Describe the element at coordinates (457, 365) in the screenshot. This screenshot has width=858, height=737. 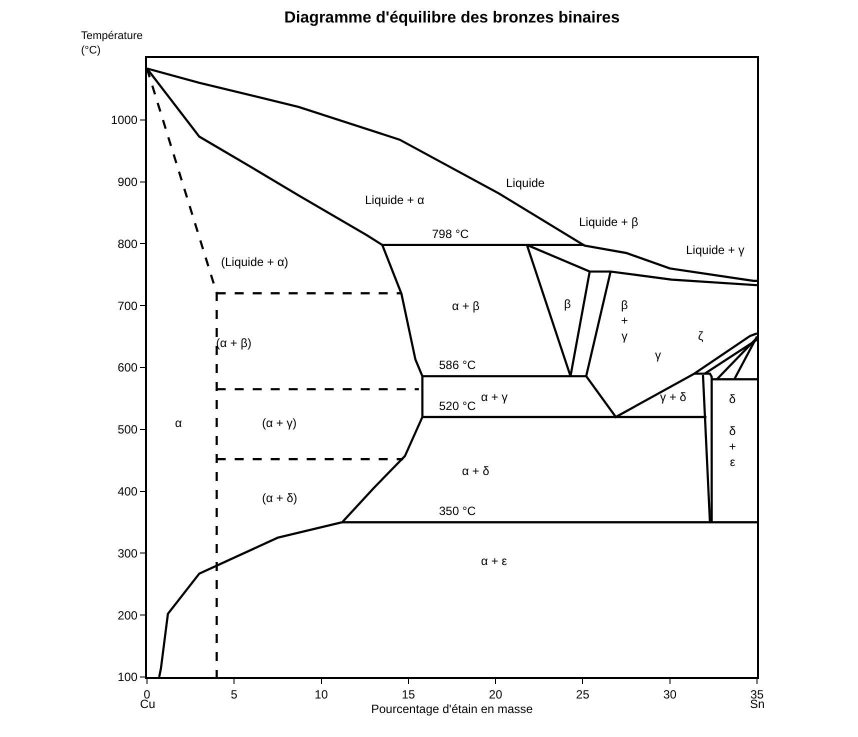
I see `annotation: 586 °C` at that location.